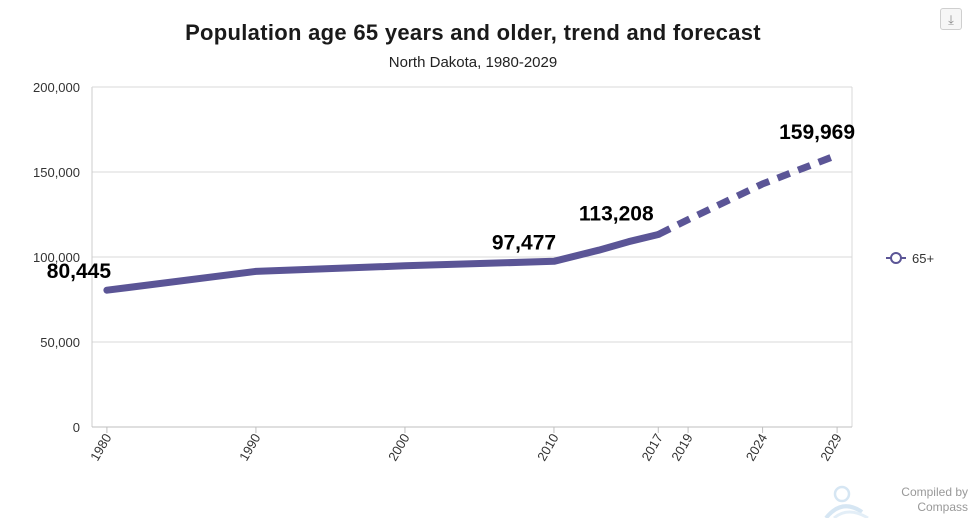 This screenshot has width=976, height=519. What do you see at coordinates (398, 447) in the screenshot?
I see `x-tick-label: 2000` at bounding box center [398, 447].